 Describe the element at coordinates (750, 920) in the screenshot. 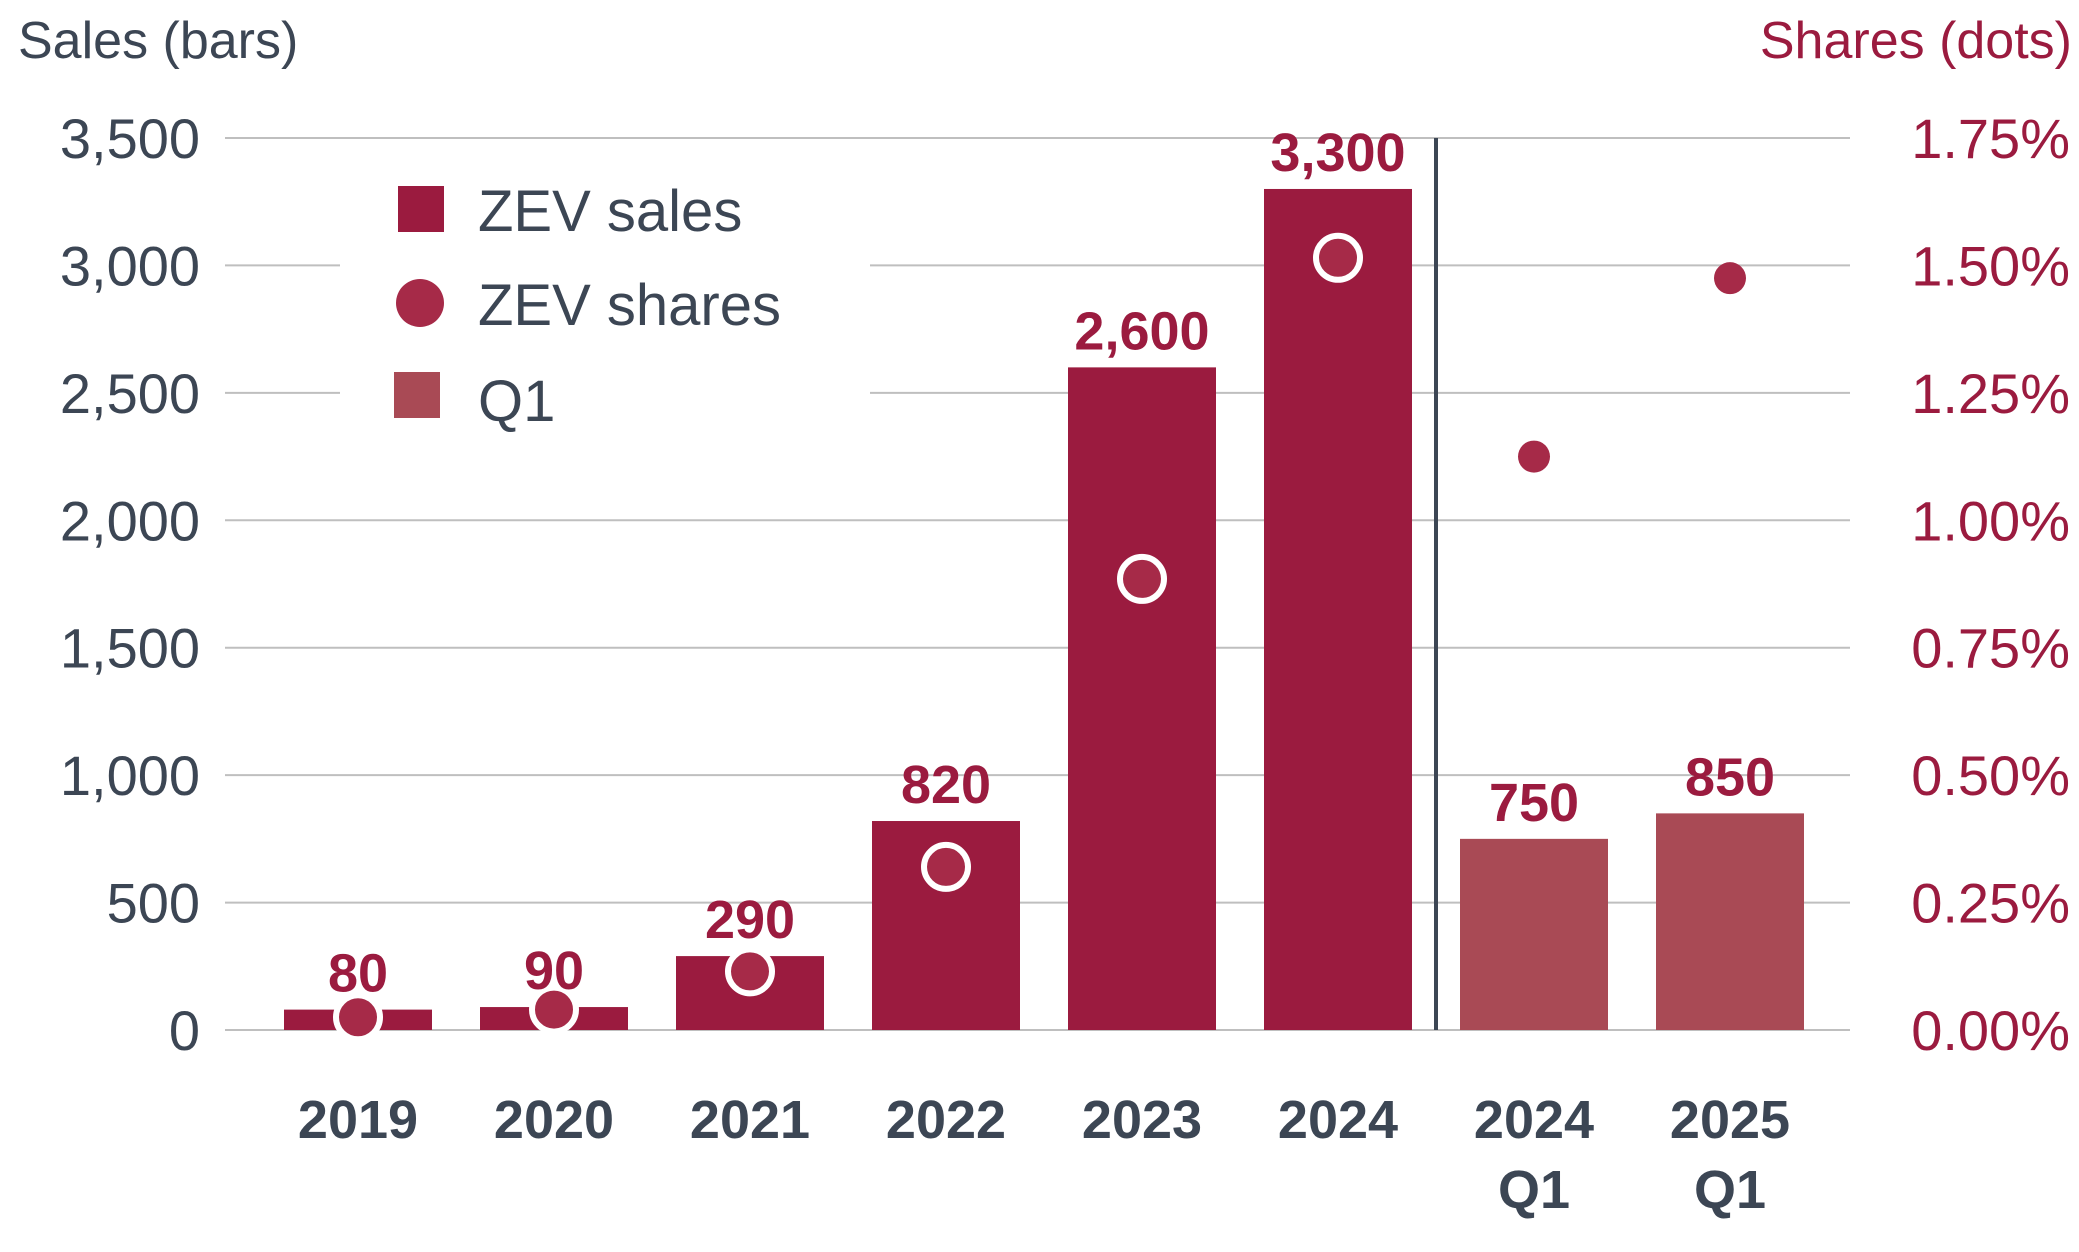

I see `bar-label-2: 290` at that location.